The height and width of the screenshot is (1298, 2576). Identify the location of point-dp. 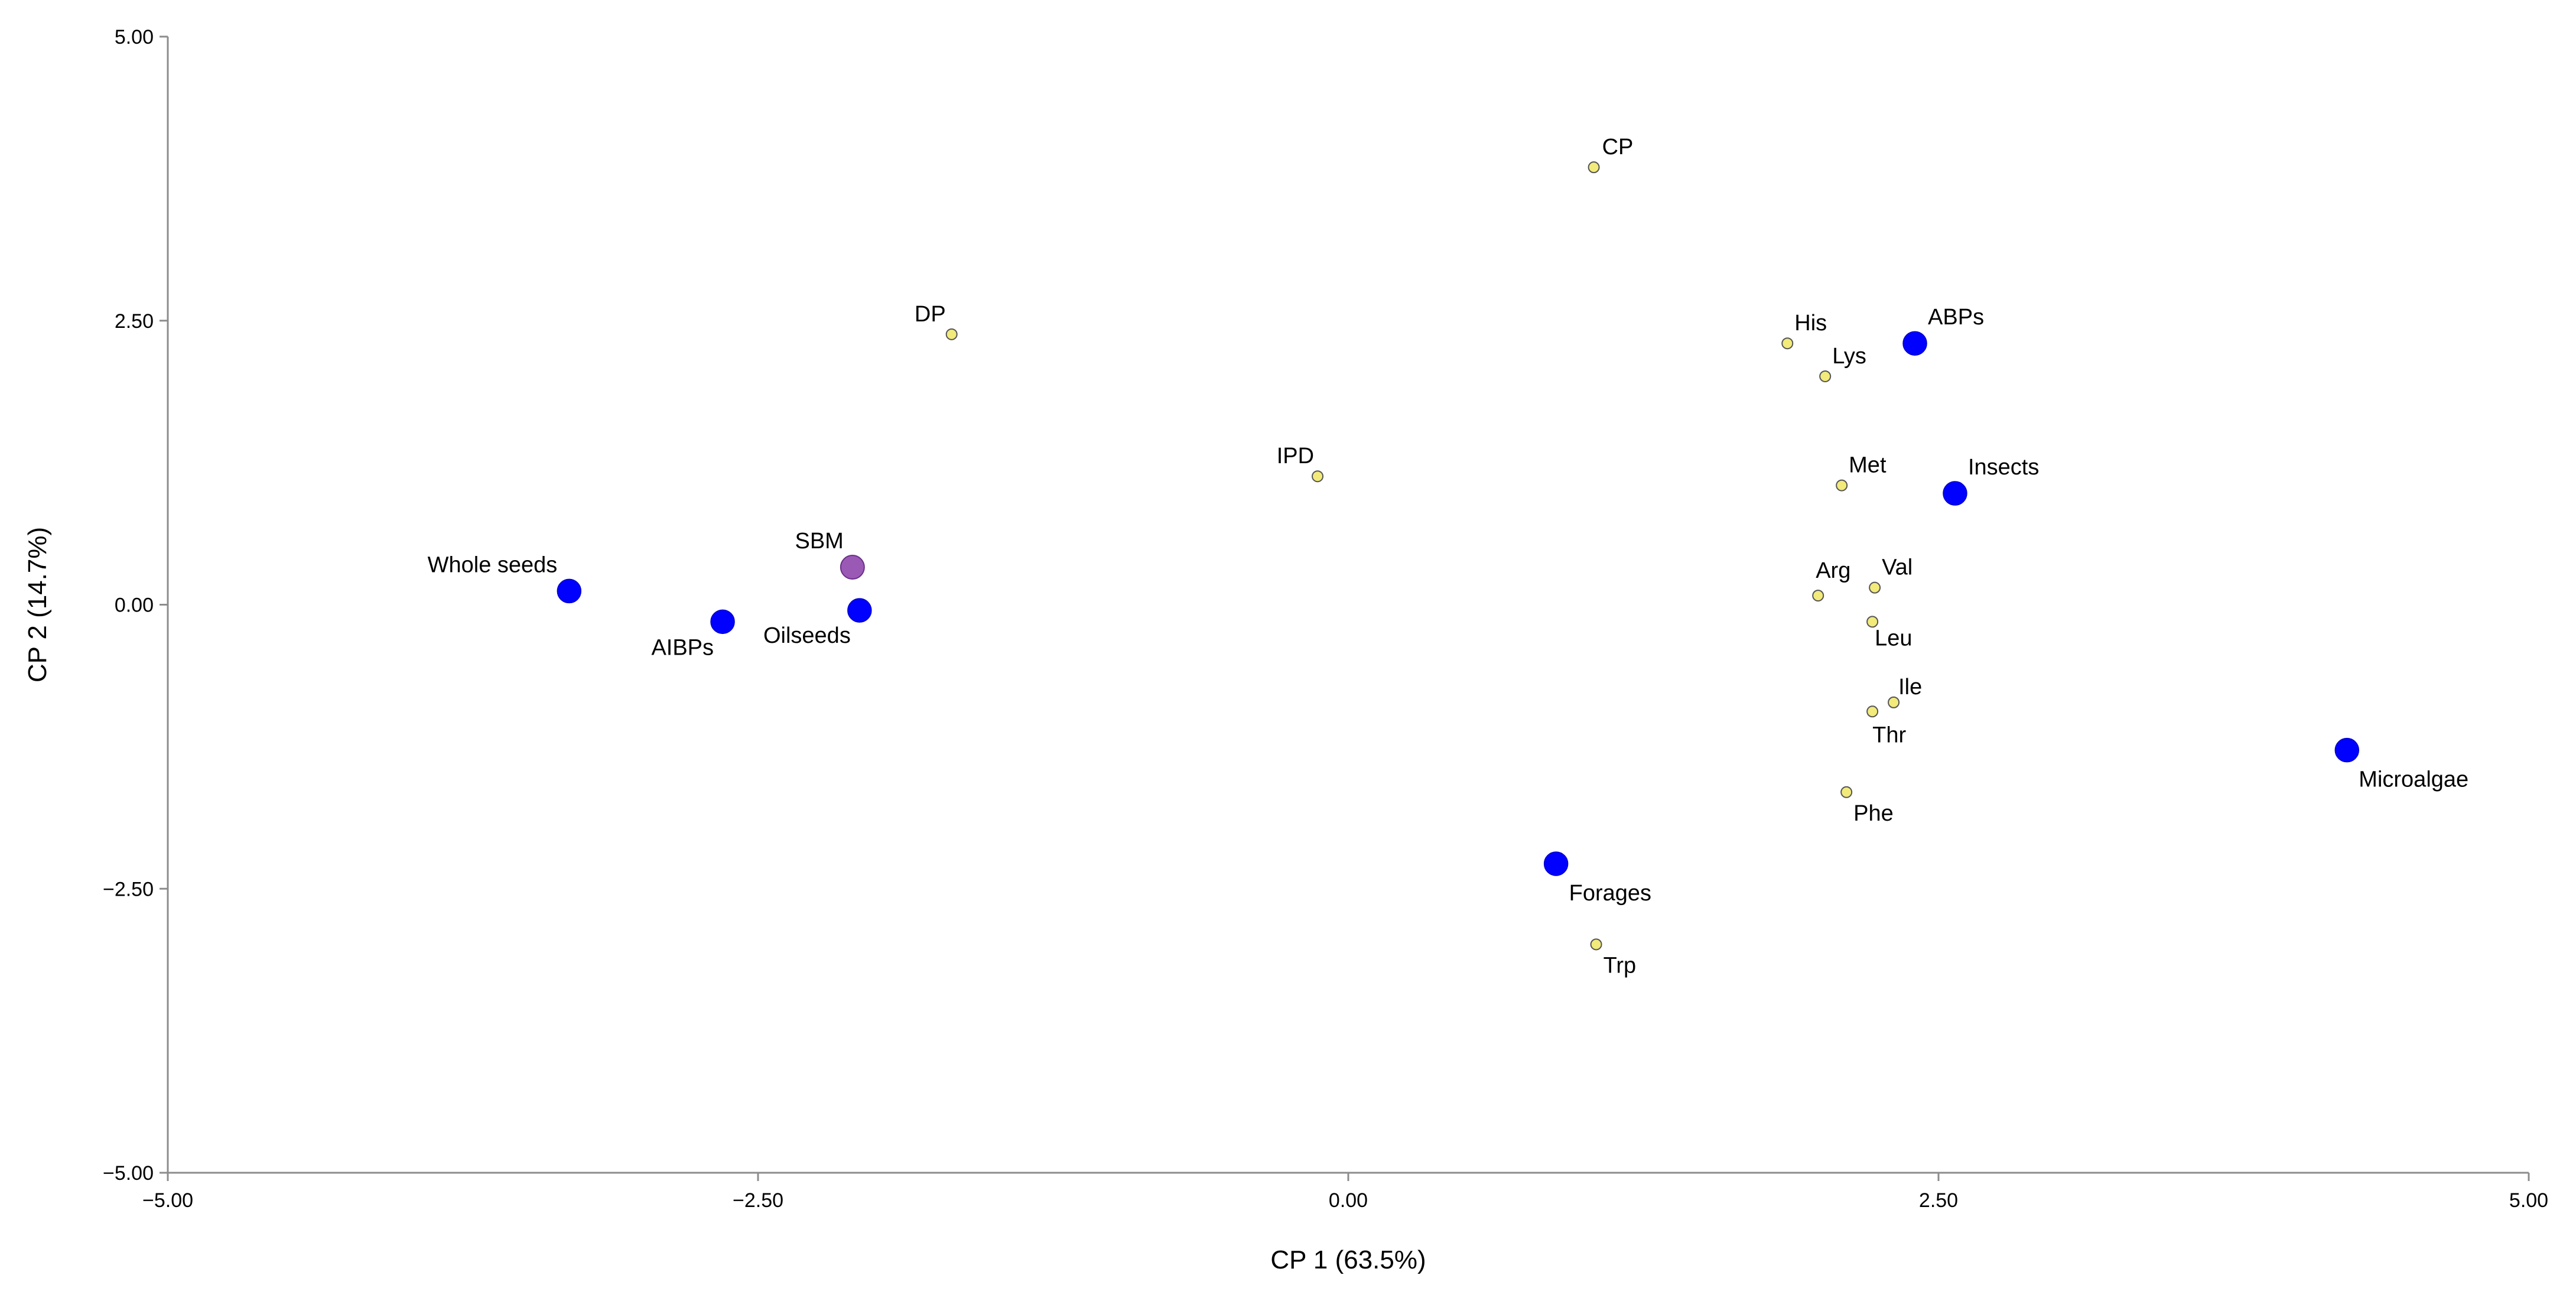
(952, 334).